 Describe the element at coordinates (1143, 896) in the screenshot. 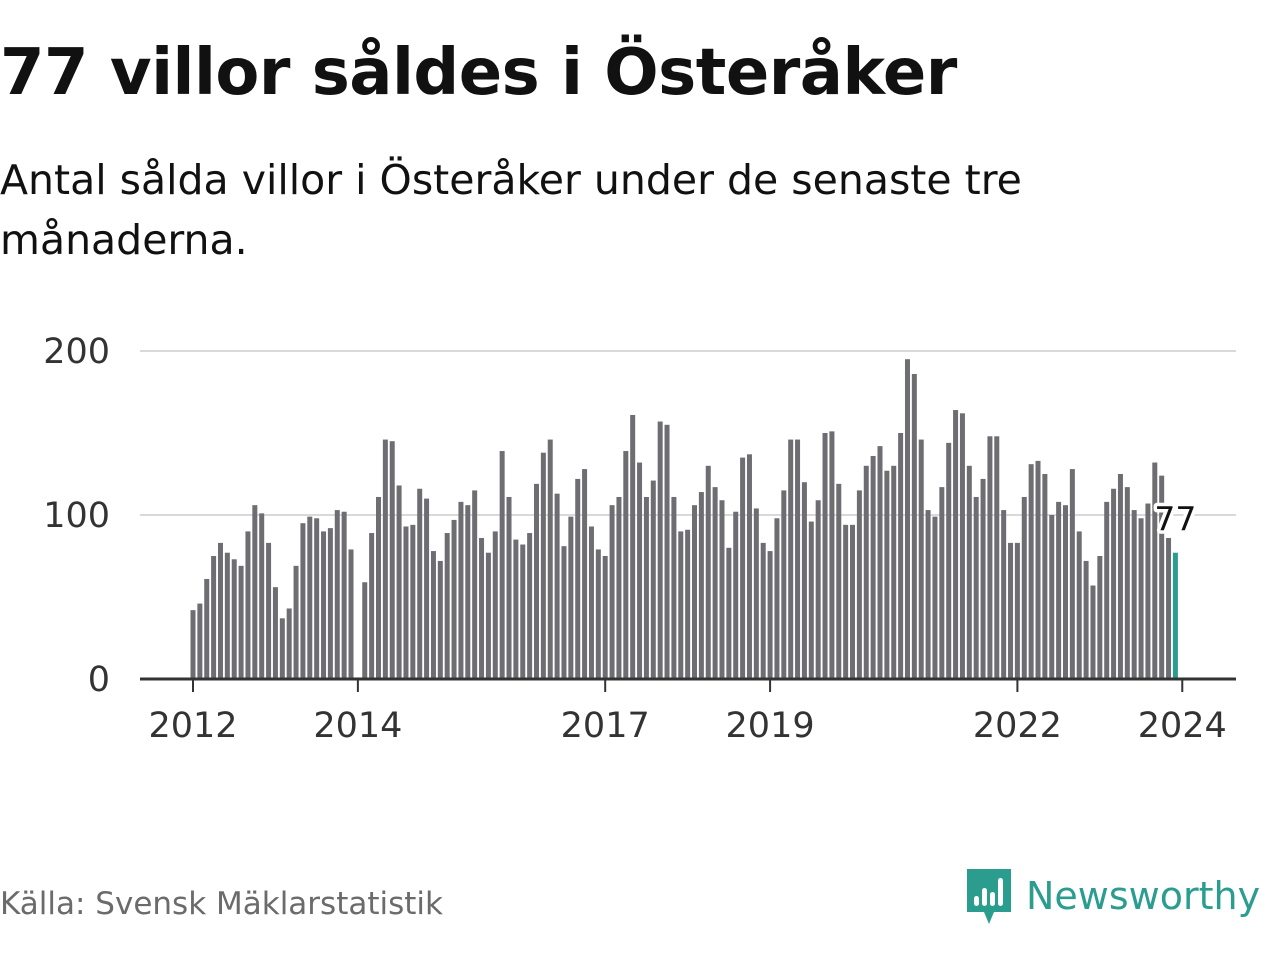

I see `brand-name: Newsworthy` at that location.